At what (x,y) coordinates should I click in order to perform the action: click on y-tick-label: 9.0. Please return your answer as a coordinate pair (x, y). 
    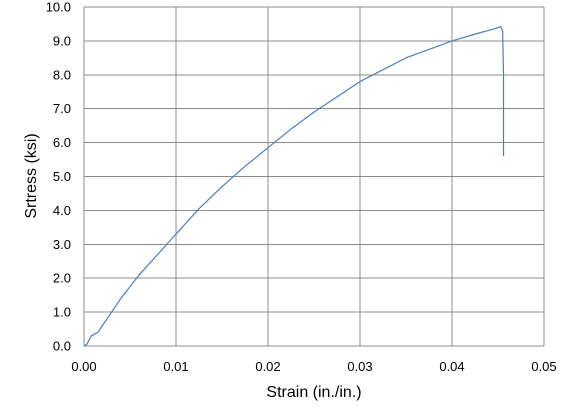
    Looking at the image, I should click on (62, 40).